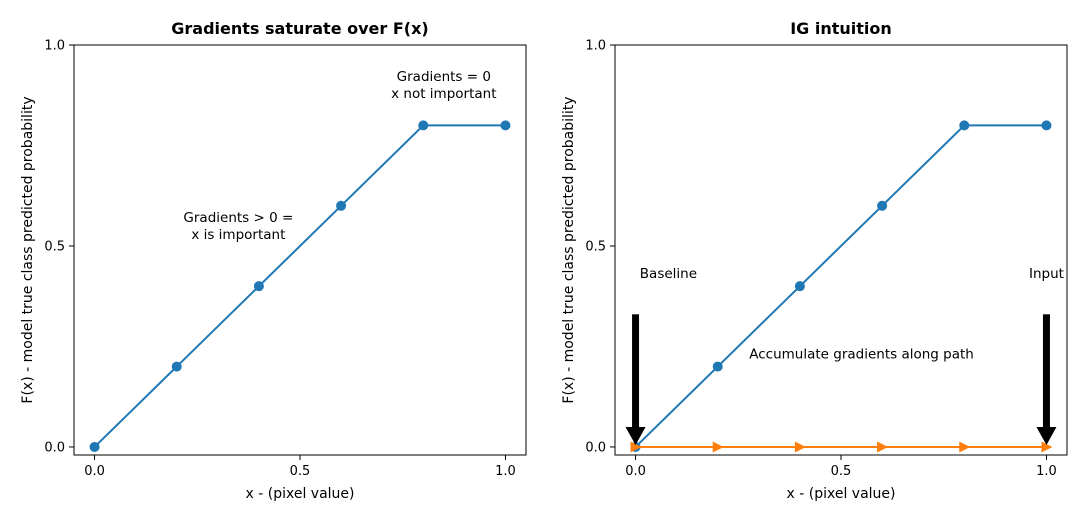 The height and width of the screenshot is (510, 1083). Describe the element at coordinates (668, 274) in the screenshot. I see `annotation-text: Baseline` at that location.